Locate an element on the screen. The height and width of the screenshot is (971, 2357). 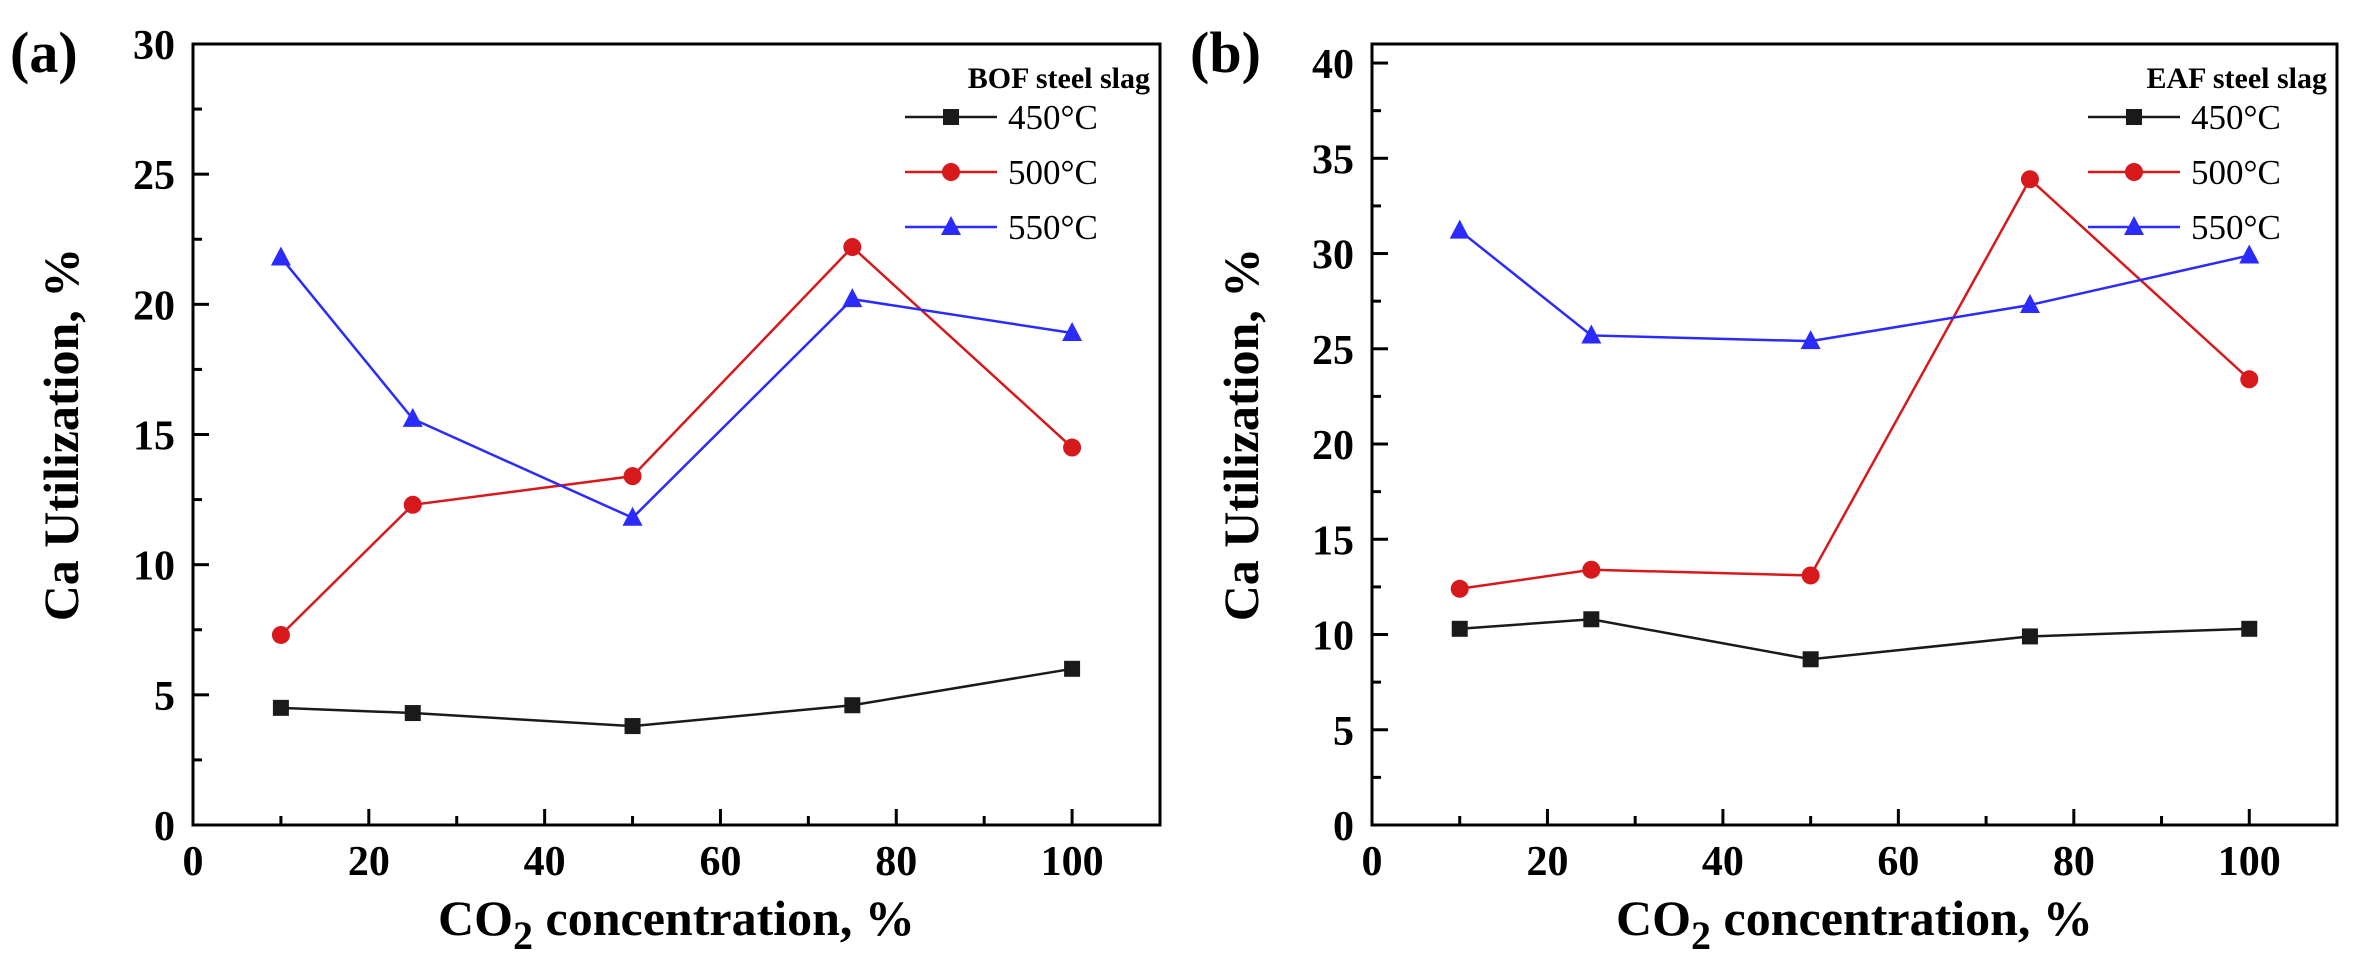
series-450c is located at coordinates (1854, 639).